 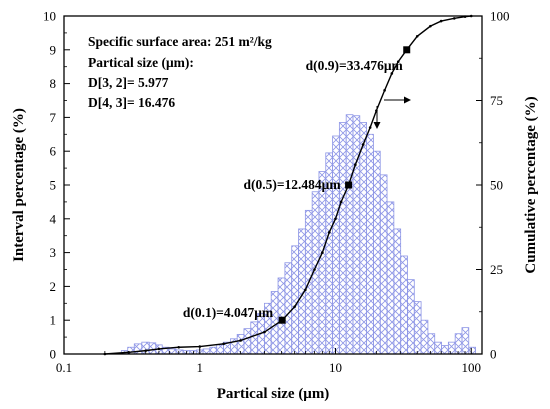 What do you see at coordinates (19, 185) in the screenshot?
I see `left-y-axis-title: Interval percentage (%)` at bounding box center [19, 185].